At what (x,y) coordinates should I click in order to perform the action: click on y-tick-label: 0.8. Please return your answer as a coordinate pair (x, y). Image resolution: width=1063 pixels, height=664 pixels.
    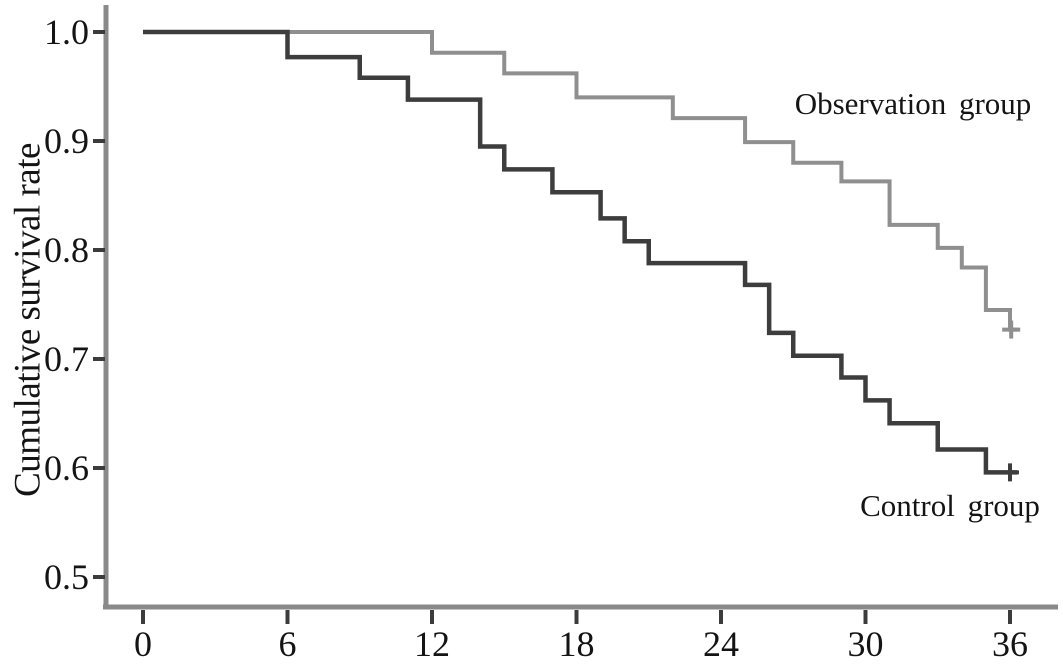
    Looking at the image, I should click on (66, 250).